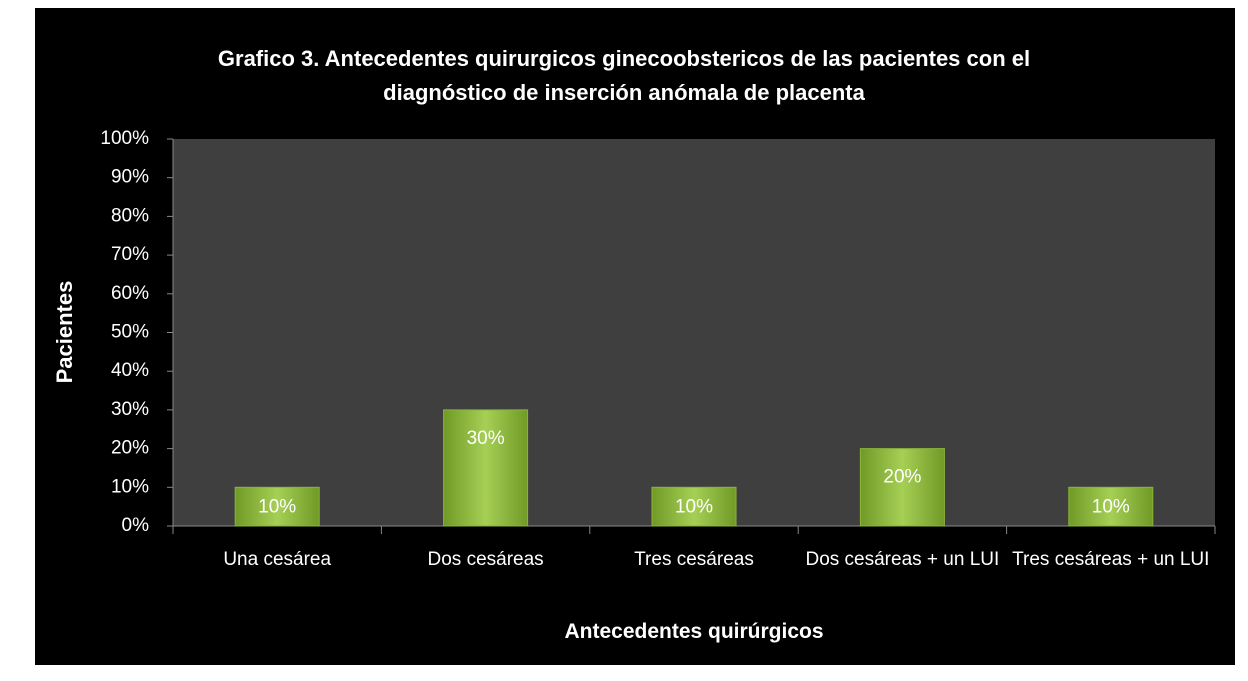 The image size is (1248, 681). Describe the element at coordinates (485, 559) in the screenshot. I see `x-tick-label: Dos cesáreas` at that location.